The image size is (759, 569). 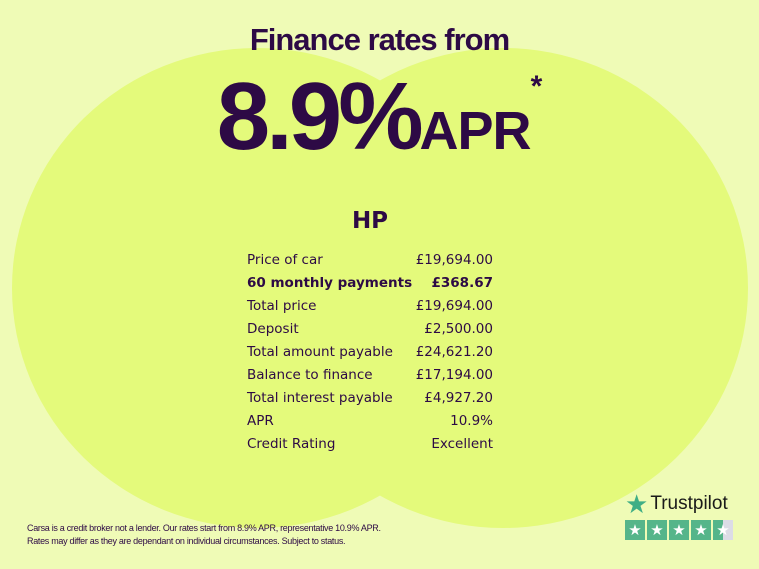 What do you see at coordinates (285, 260) in the screenshot?
I see `row-label: Price of car` at bounding box center [285, 260].